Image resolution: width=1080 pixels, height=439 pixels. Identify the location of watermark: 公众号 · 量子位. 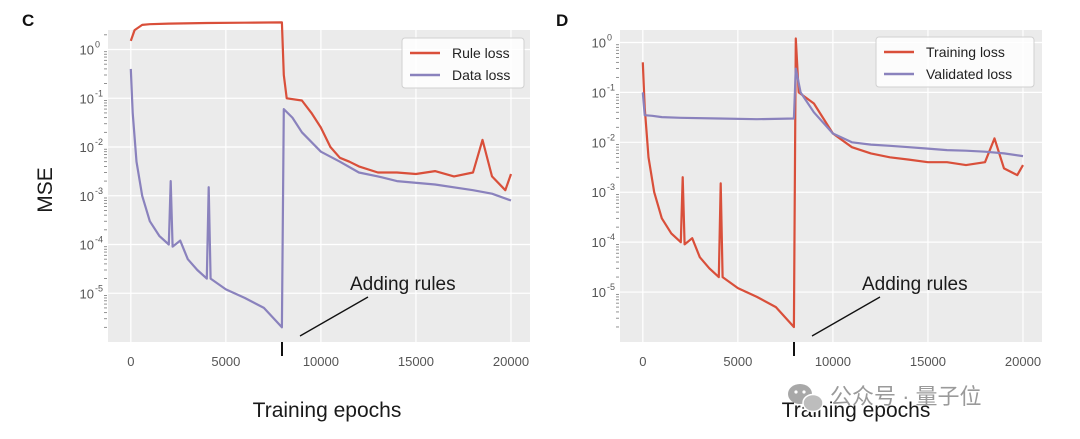
(885, 398).